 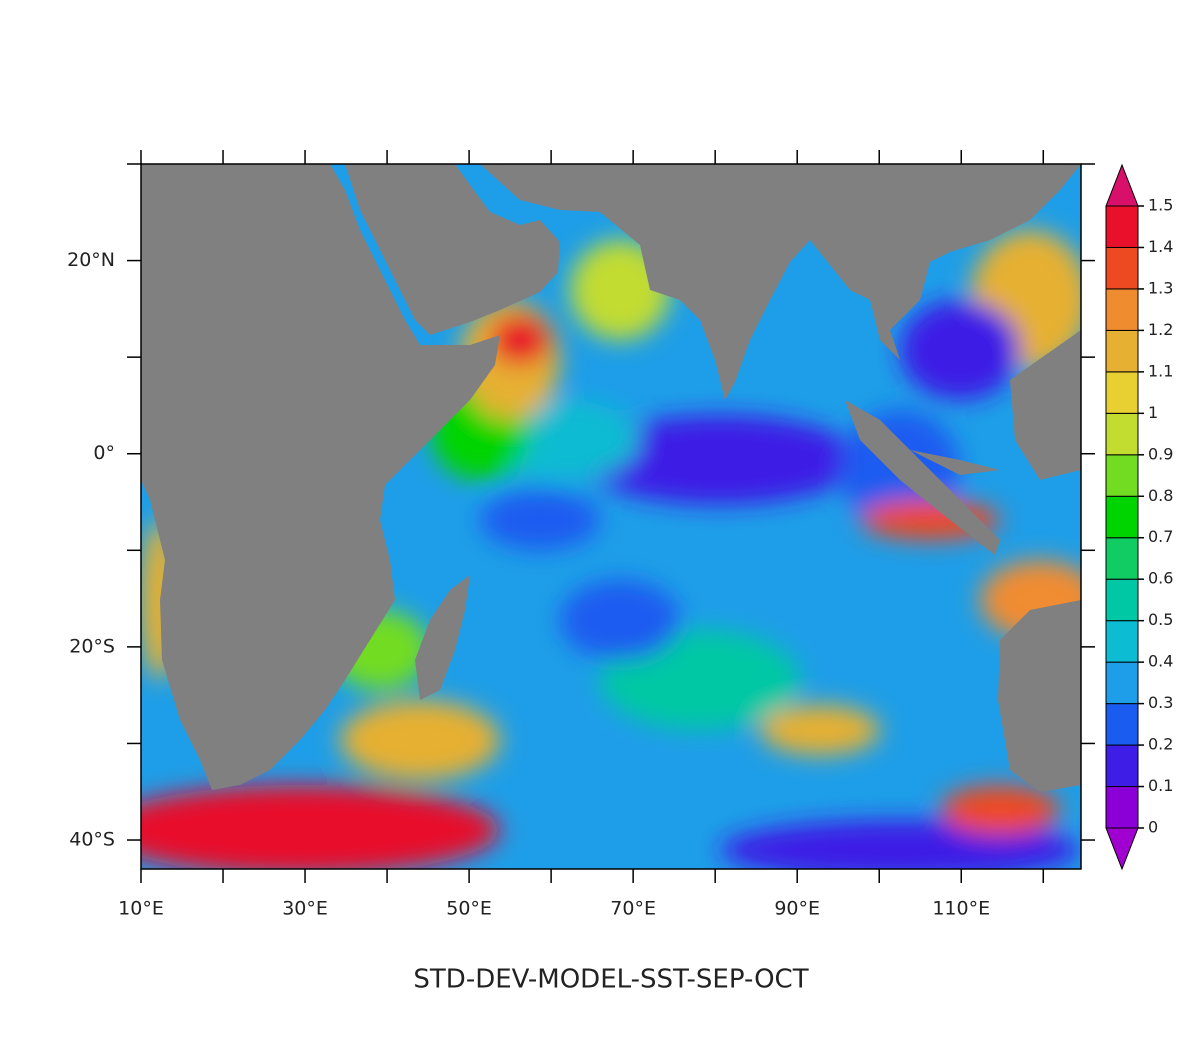 I want to click on x-tick-label: 10°E, so click(x=141, y=909).